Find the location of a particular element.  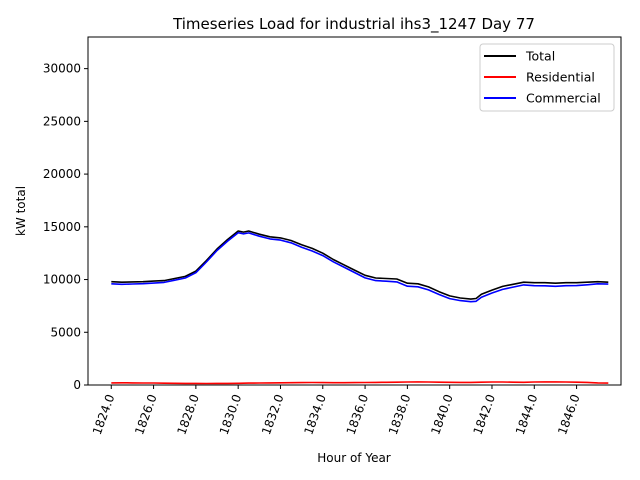

y-tick-label: 30000 is located at coordinates (62, 69).